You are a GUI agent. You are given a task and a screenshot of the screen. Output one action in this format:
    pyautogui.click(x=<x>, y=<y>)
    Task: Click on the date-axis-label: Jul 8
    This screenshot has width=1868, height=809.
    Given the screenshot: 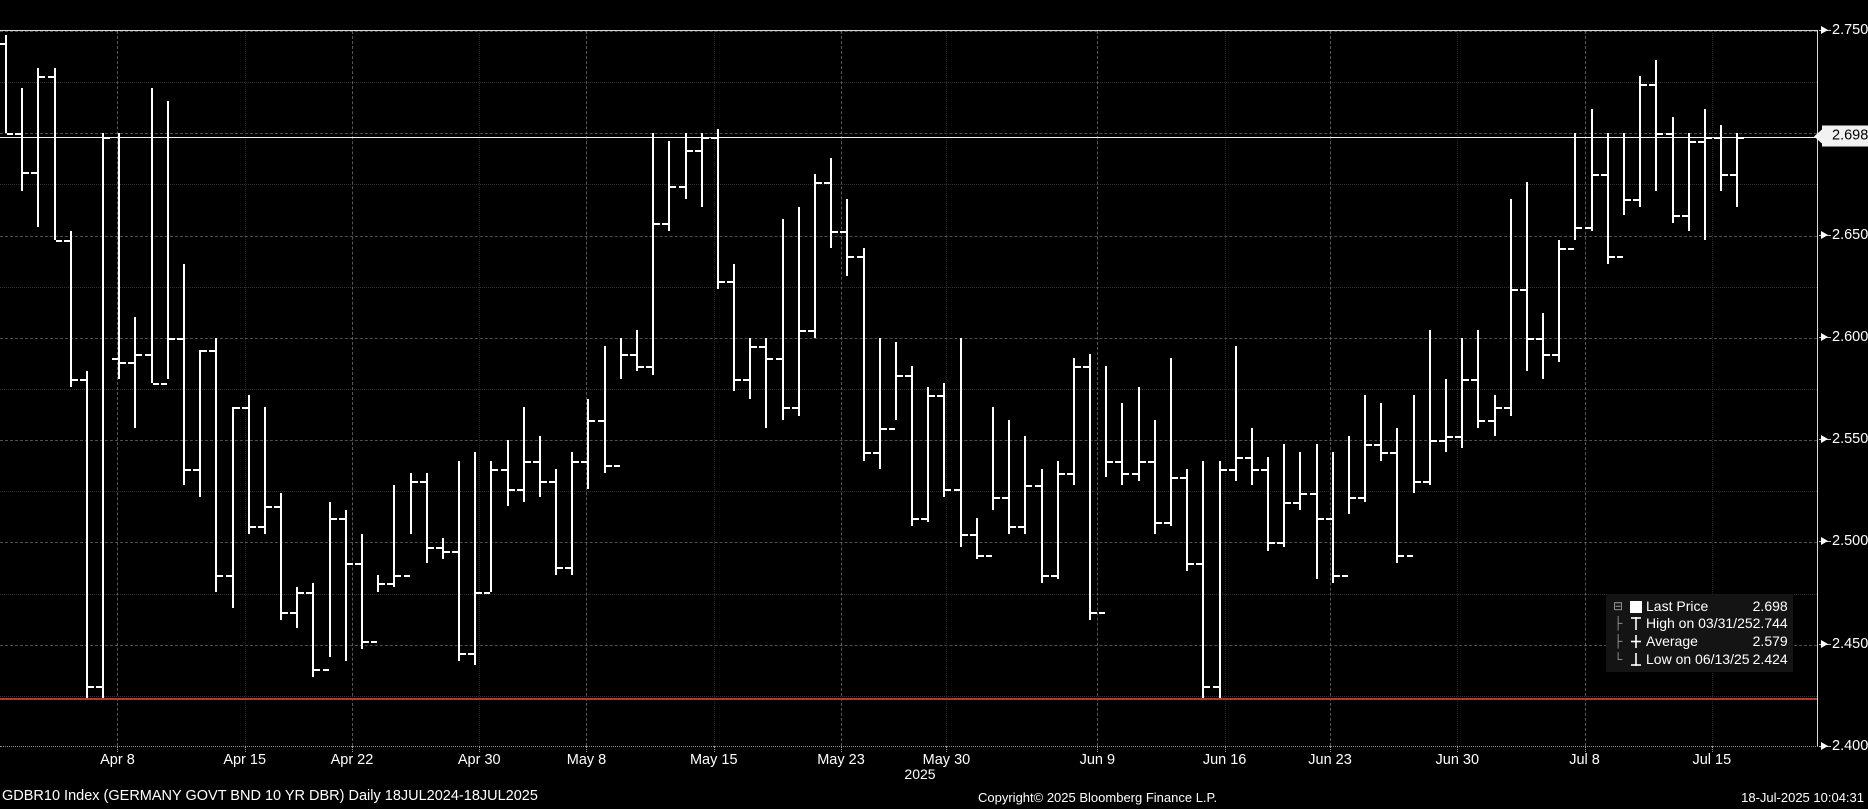 What is the action you would take?
    pyautogui.click(x=1584, y=760)
    